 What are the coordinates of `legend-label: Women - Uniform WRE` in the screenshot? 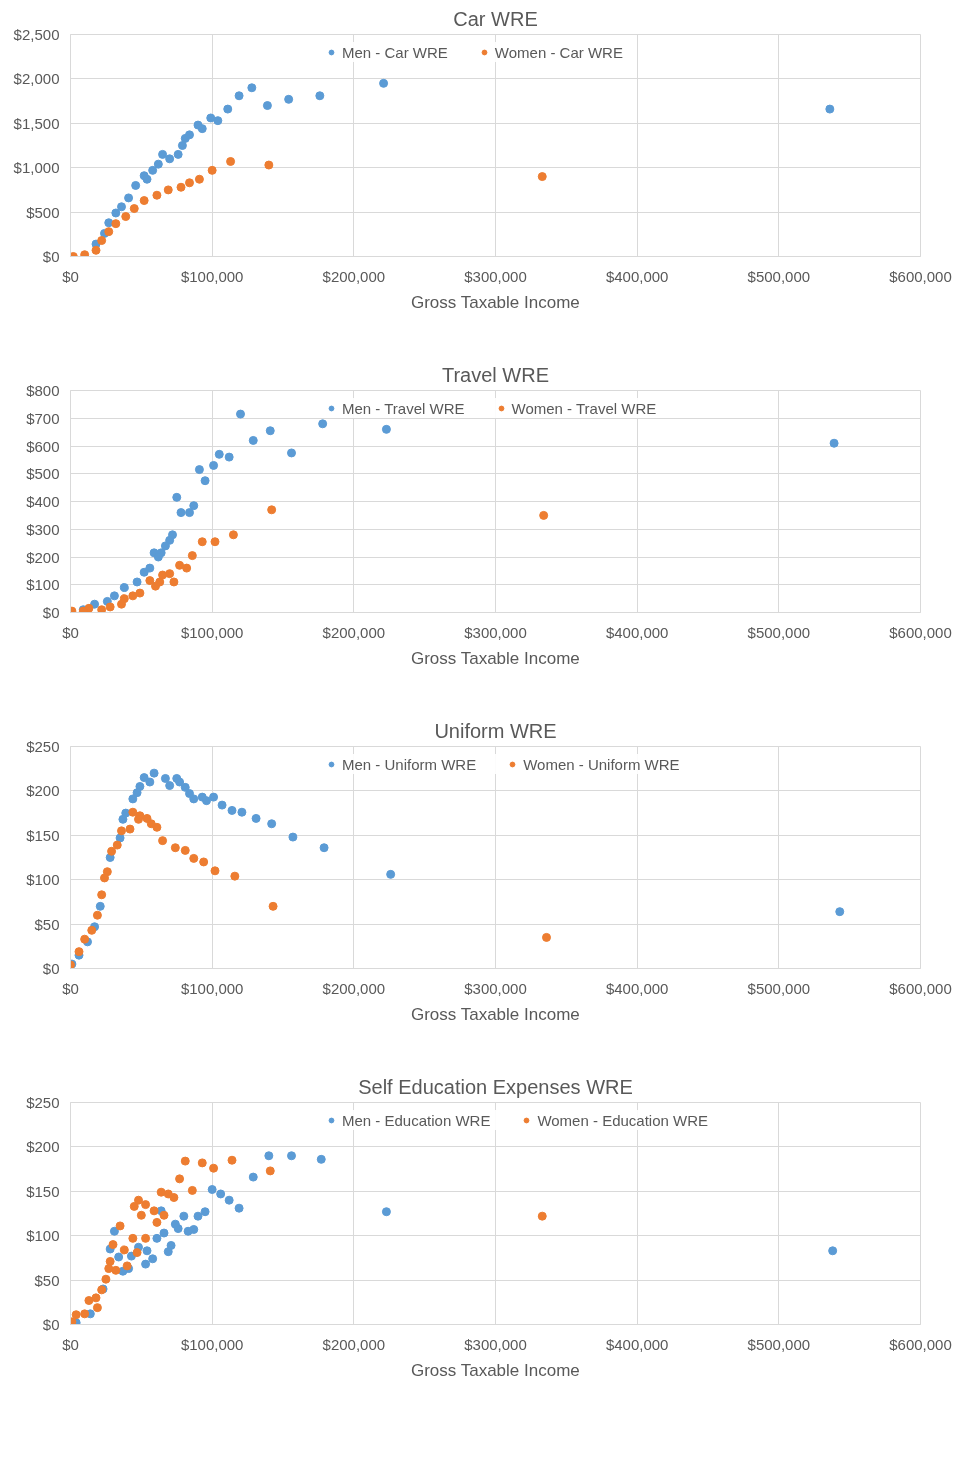 It's located at (601, 764).